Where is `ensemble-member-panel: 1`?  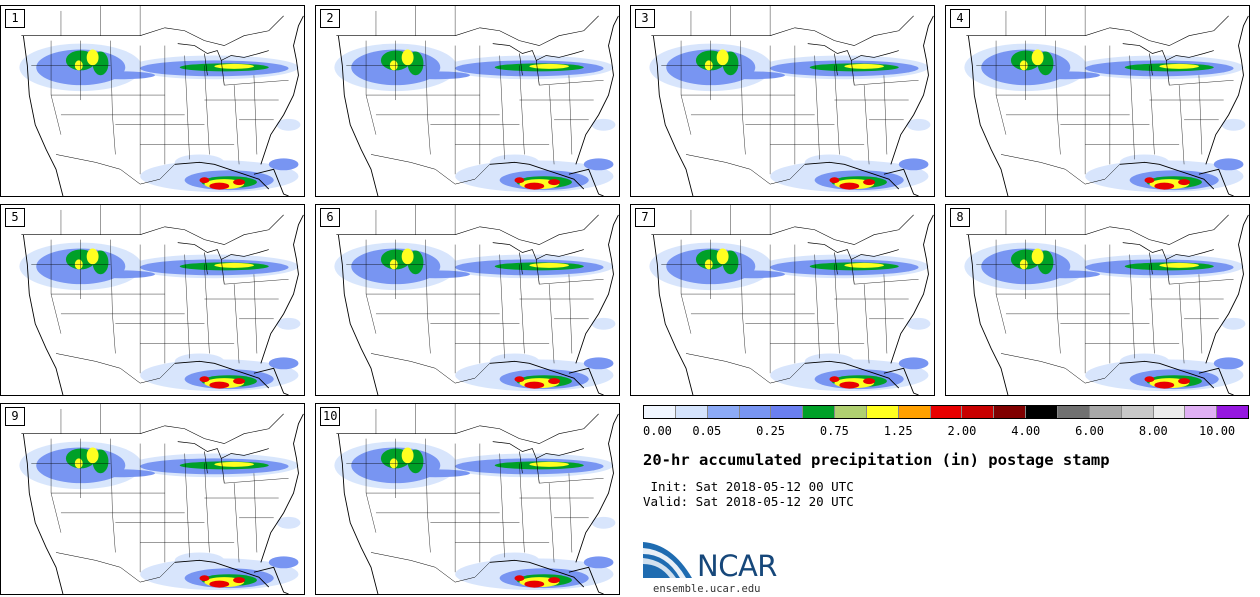 ensemble-member-panel: 1 is located at coordinates (152, 101).